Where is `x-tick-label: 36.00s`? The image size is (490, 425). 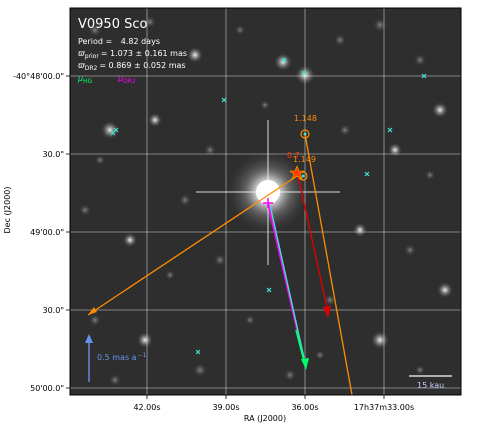 x-tick-label: 36.00s is located at coordinates (304, 407).